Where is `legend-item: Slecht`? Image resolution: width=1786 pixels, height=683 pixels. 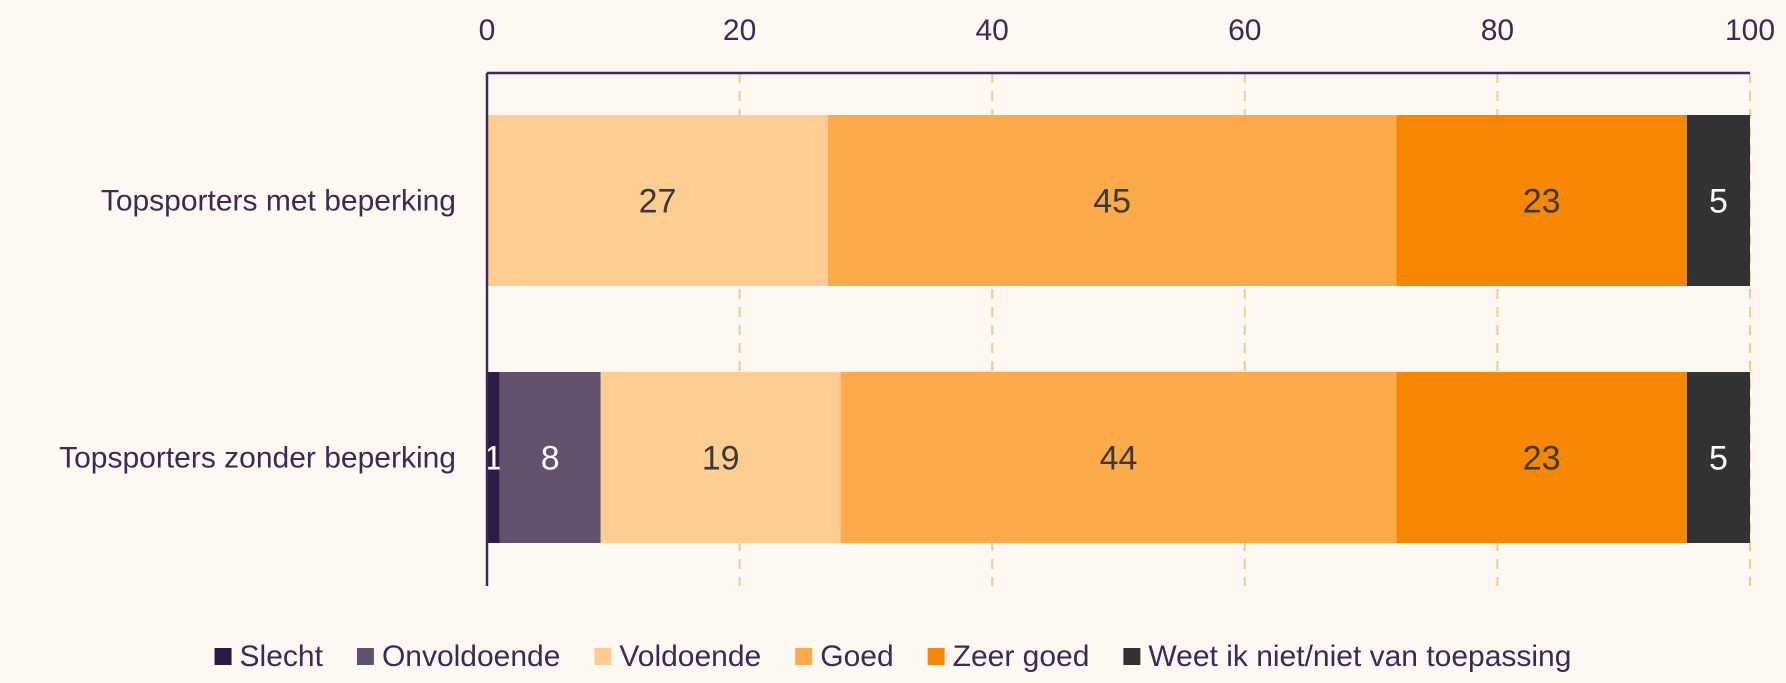 legend-item: Slecht is located at coordinates (269, 656).